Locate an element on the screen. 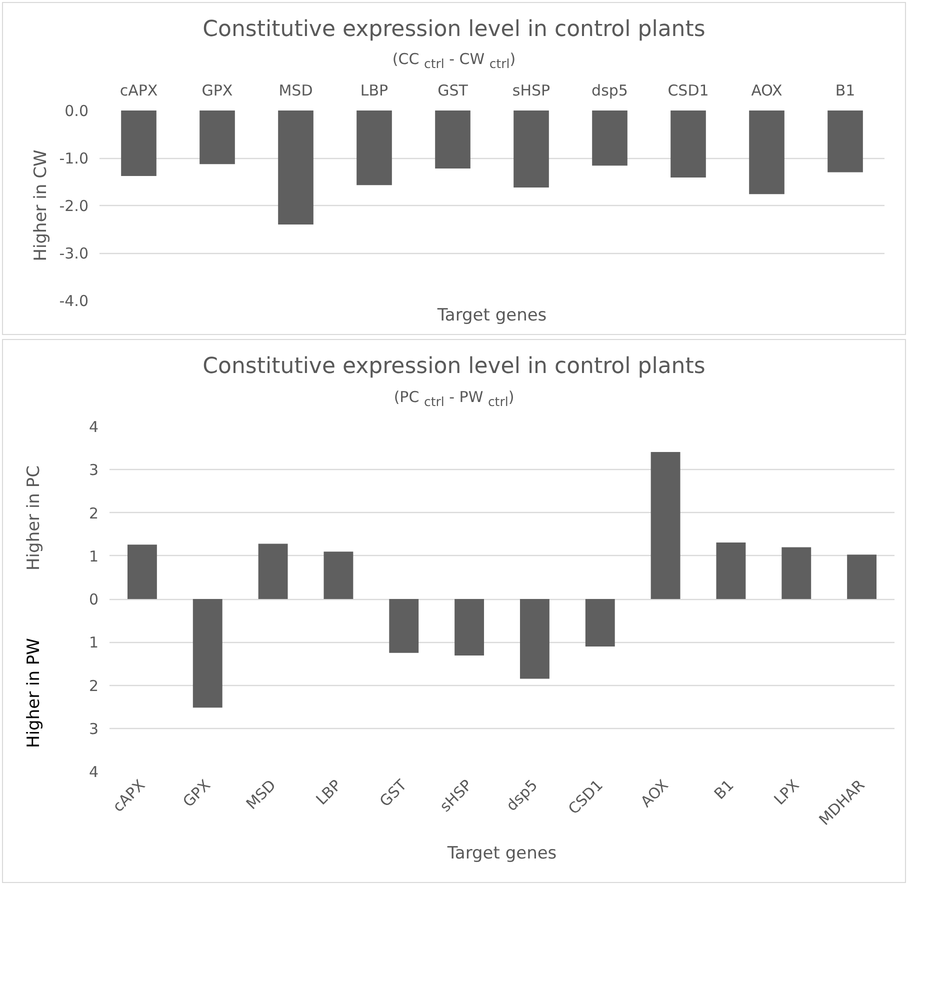  y-axis-title: Higher in PC is located at coordinates (33, 517).